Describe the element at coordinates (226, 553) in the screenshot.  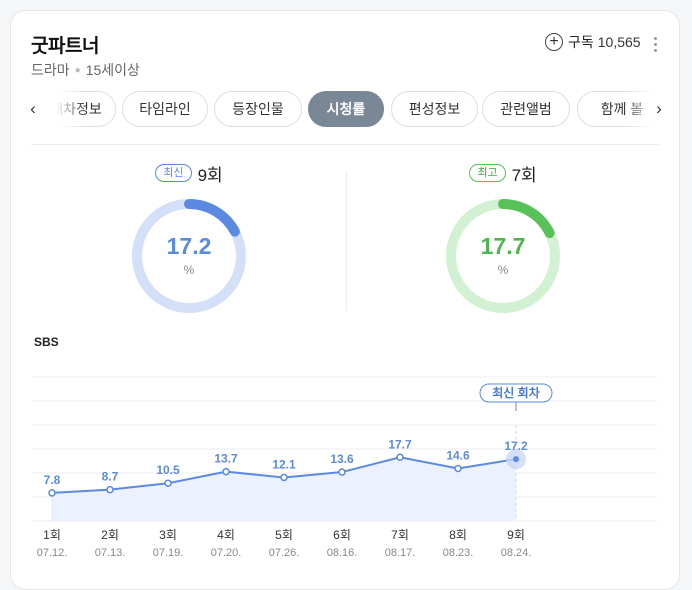
I see `x-date-label: 07.20.` at that location.